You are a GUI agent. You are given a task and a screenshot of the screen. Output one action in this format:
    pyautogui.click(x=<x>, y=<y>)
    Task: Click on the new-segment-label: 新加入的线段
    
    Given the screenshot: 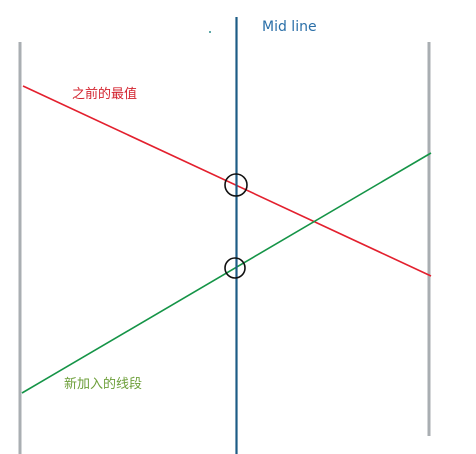 What is the action you would take?
    pyautogui.click(x=103, y=384)
    